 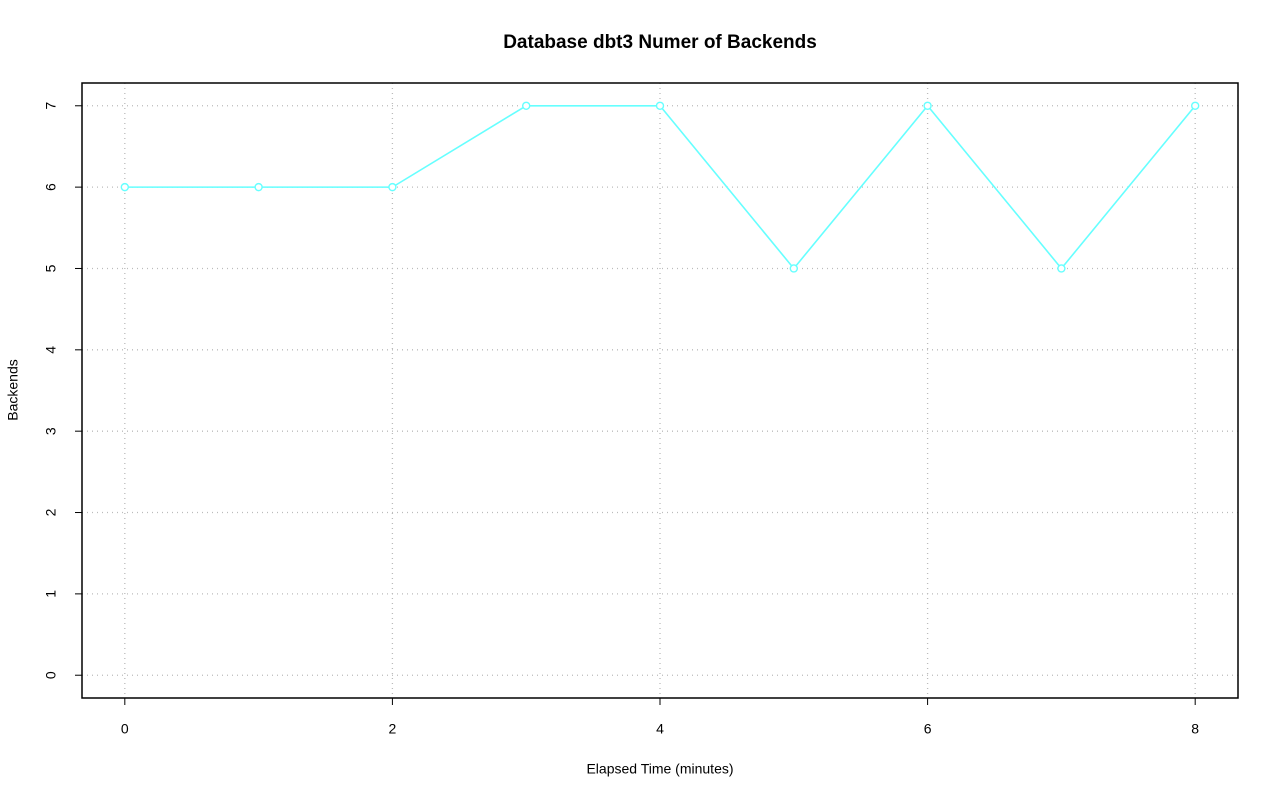 I want to click on y-tick-label: 4, so click(x=51, y=350).